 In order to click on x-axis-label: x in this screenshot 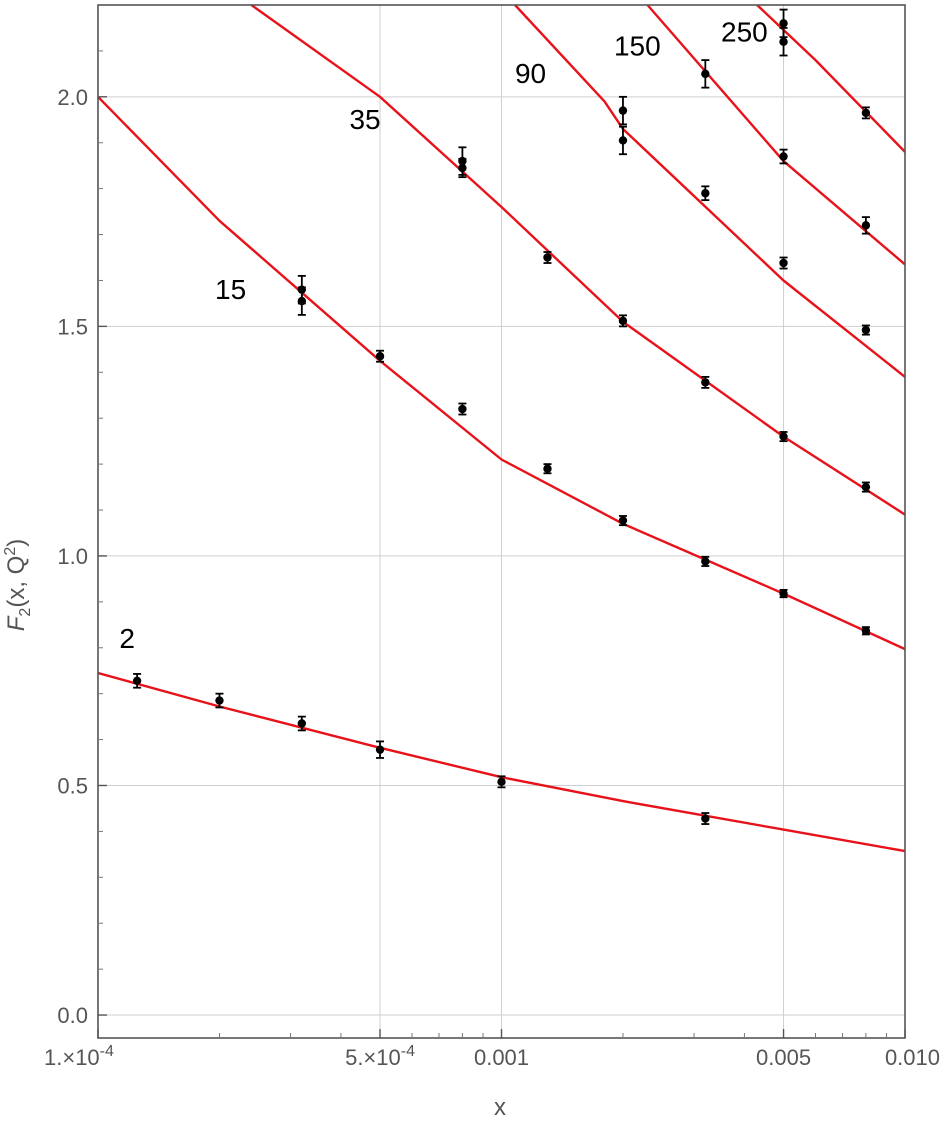, I will do `click(500, 1107)`.